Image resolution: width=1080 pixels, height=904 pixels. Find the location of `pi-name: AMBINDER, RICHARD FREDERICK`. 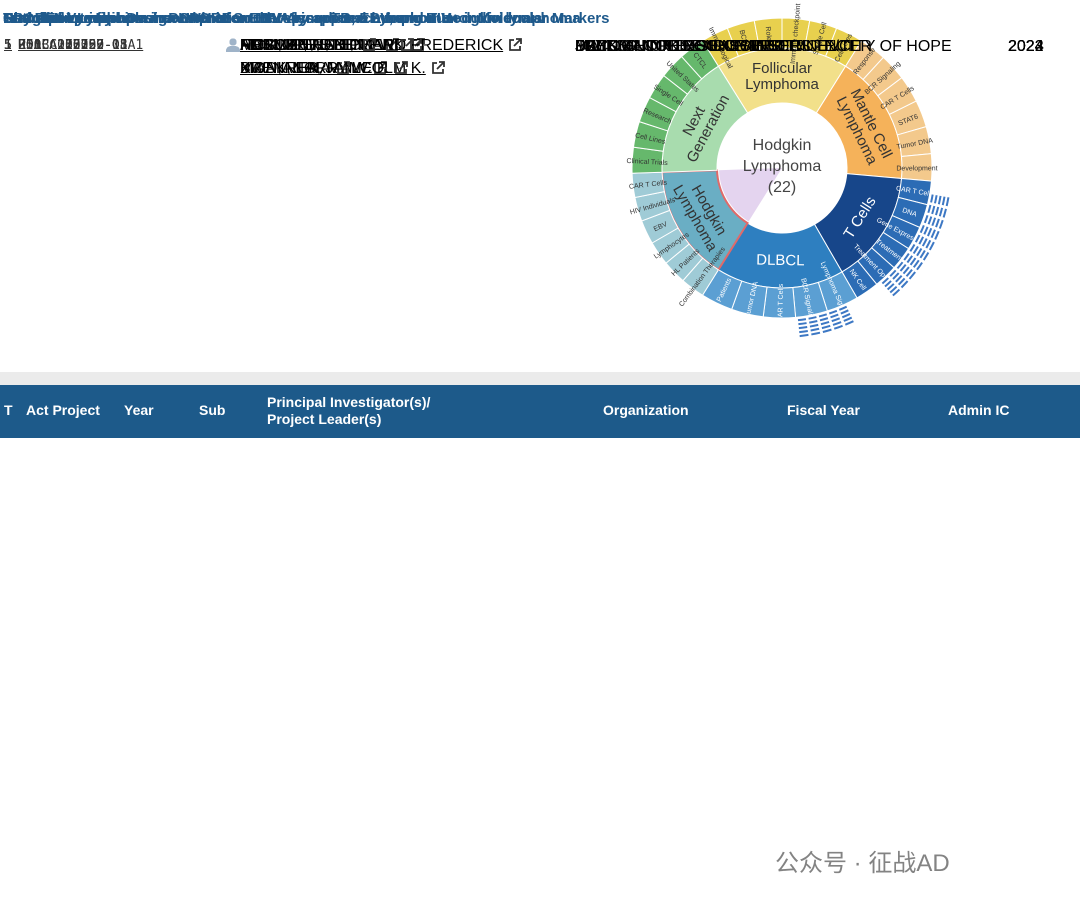

pi-name: AMBINDER, RICHARD FREDERICK is located at coordinates (372, 45).